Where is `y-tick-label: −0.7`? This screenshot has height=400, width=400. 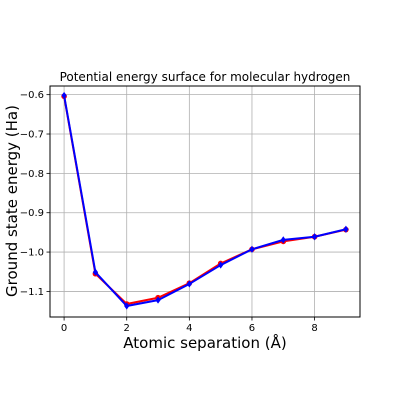 y-tick-label: −0.7 is located at coordinates (32, 135).